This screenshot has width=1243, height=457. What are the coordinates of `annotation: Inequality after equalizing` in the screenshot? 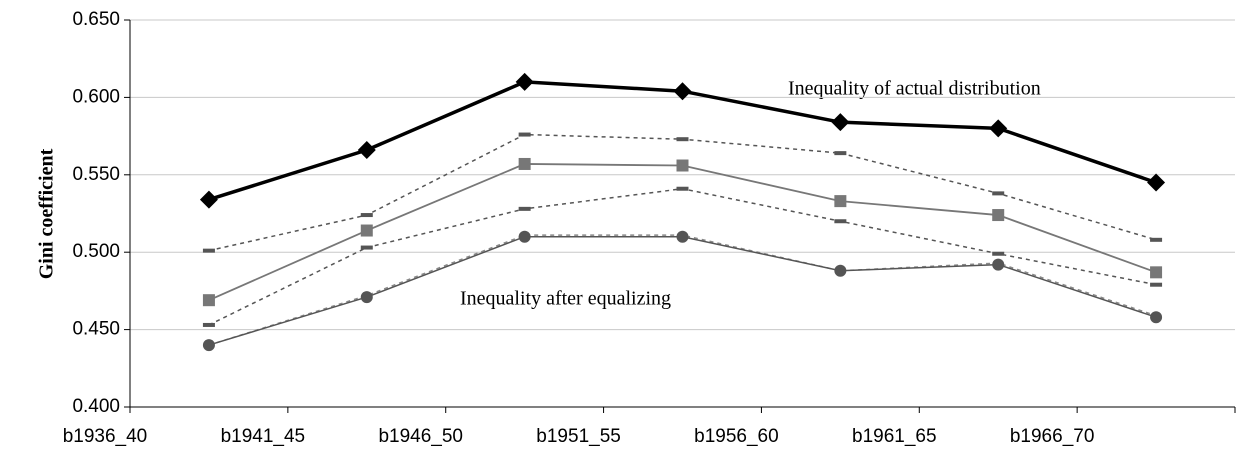 It's located at (565, 299).